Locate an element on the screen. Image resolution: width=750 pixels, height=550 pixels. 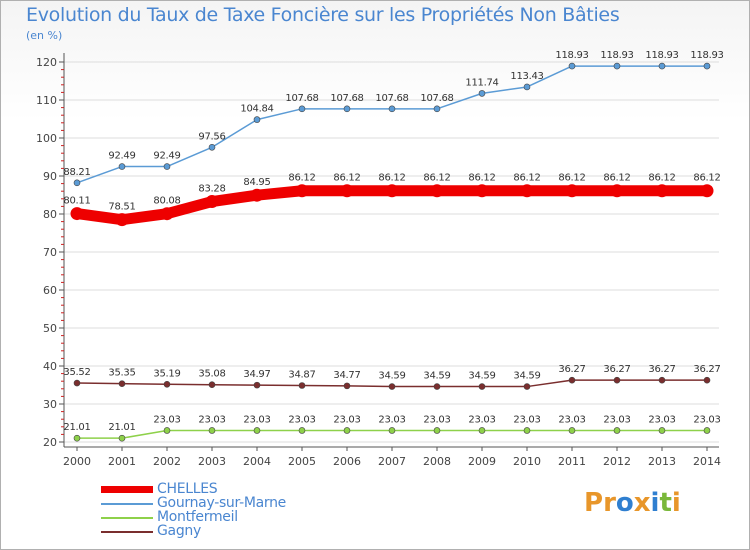
point-gagny-2011 is located at coordinates (572, 380).